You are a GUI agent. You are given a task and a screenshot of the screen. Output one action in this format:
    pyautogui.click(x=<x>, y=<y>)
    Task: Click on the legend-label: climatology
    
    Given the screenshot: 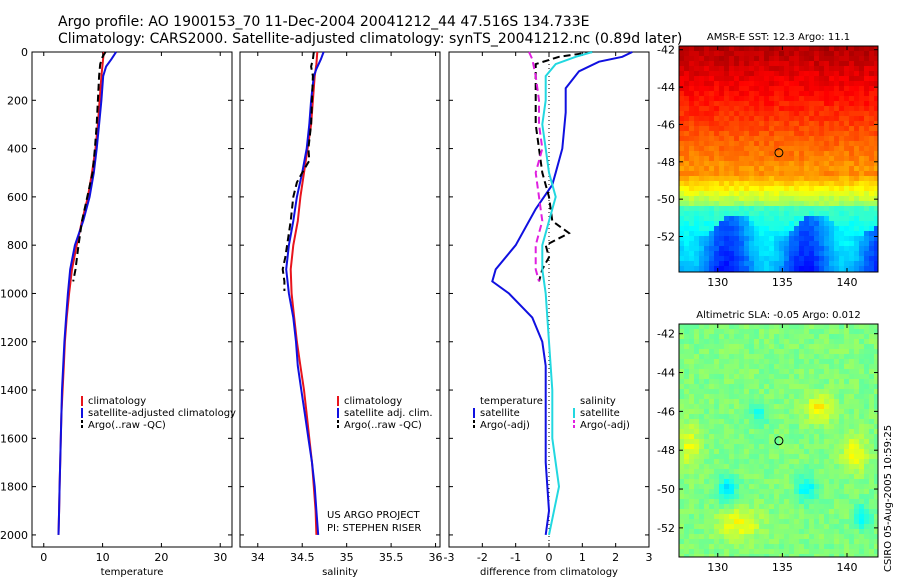 What is the action you would take?
    pyautogui.click(x=373, y=401)
    